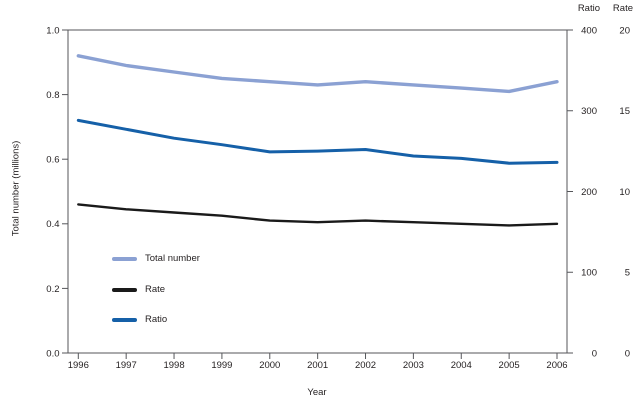  What do you see at coordinates (624, 111) in the screenshot?
I see `rate-axis-tick-label: 15` at bounding box center [624, 111].